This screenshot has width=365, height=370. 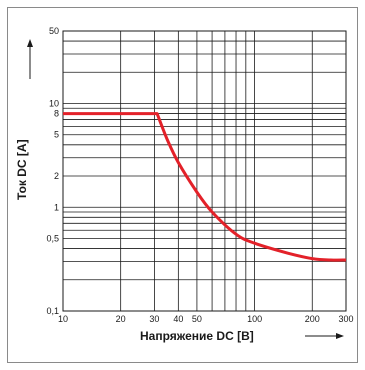 What do you see at coordinates (197, 336) in the screenshot?
I see `x-axis-label: Напряжение DC [В]` at bounding box center [197, 336].